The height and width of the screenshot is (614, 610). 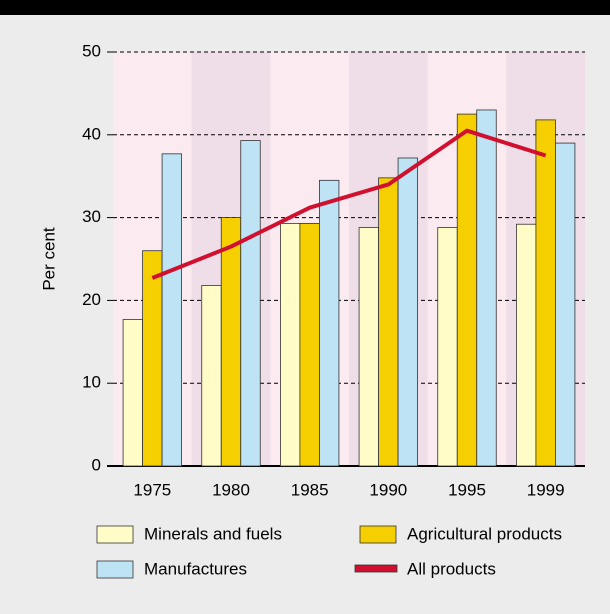 I want to click on y-tick-label: 30, so click(x=91, y=216).